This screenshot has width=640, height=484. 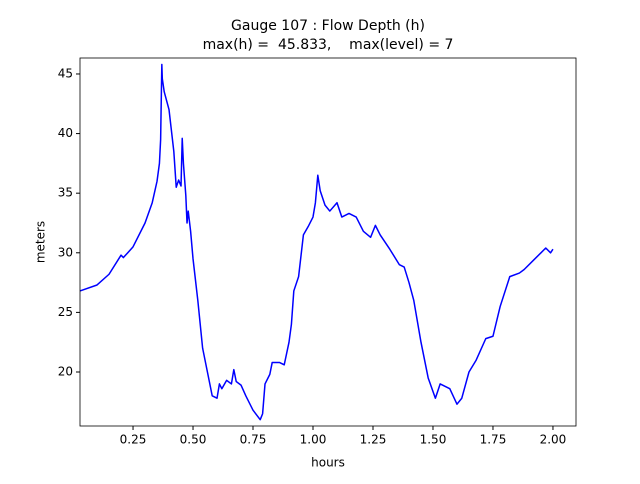 What do you see at coordinates (553, 440) in the screenshot?
I see `x-tick-label: 2.00` at bounding box center [553, 440].